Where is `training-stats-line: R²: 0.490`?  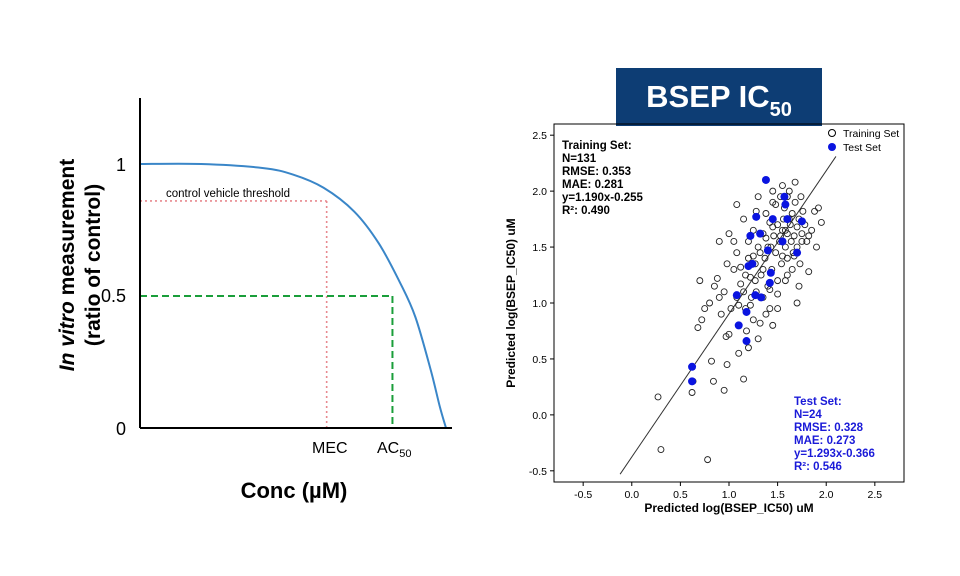
training-stats-line: R²: 0.490 is located at coordinates (586, 211).